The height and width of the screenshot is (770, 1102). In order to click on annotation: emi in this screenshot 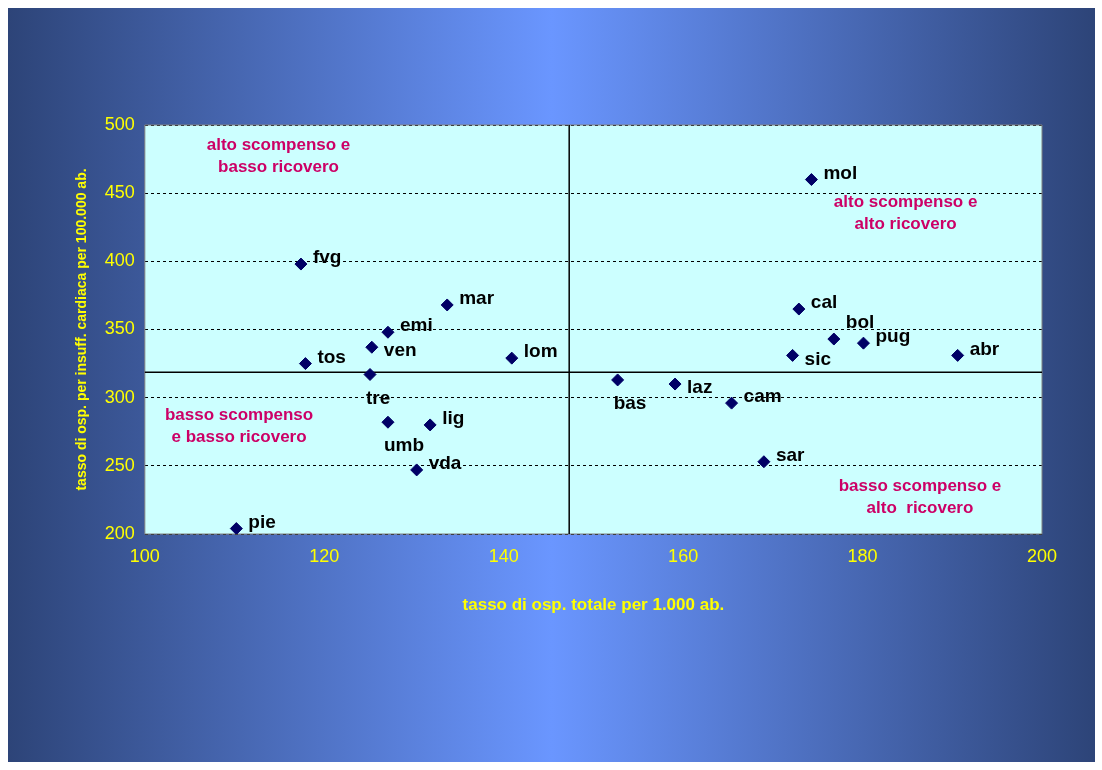, I will do `click(416, 325)`.